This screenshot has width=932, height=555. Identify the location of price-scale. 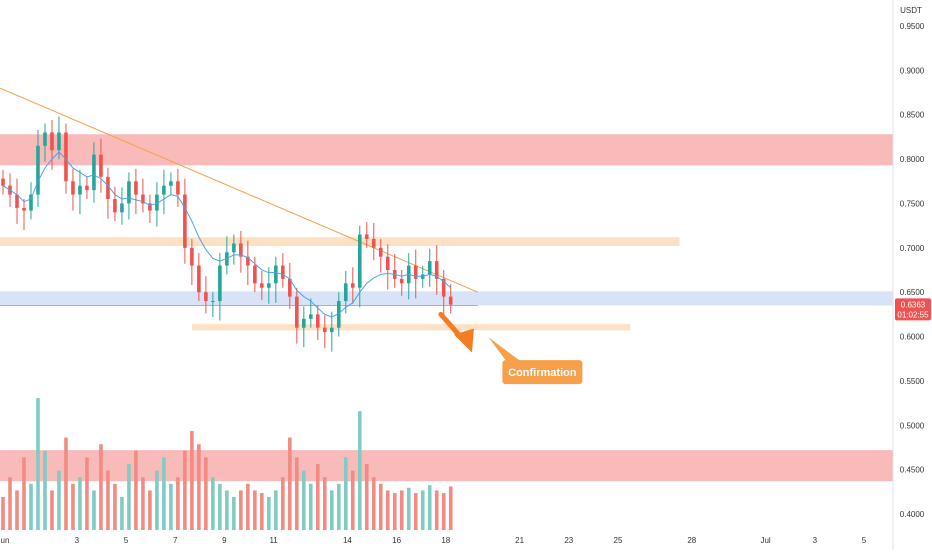
(912, 275).